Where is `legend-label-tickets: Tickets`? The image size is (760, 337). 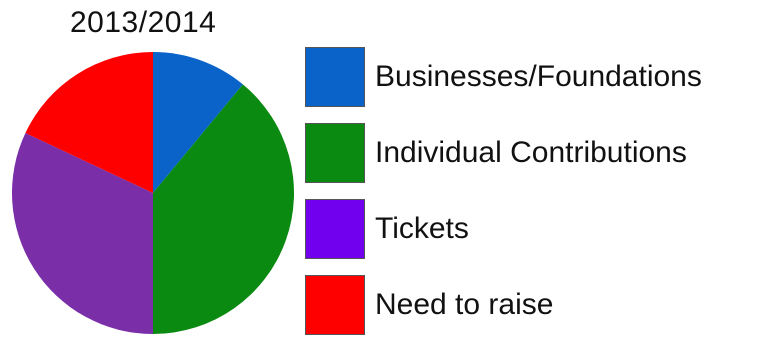 legend-label-tickets: Tickets is located at coordinates (422, 228).